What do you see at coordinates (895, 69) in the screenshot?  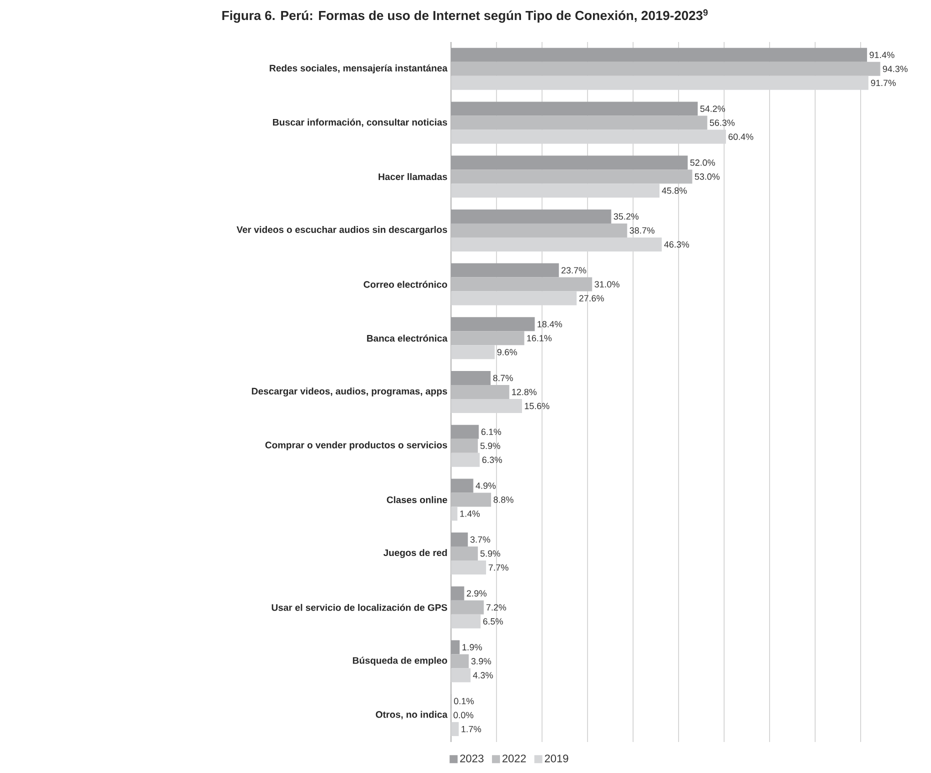 I see `data-label: 94.3%` at bounding box center [895, 69].